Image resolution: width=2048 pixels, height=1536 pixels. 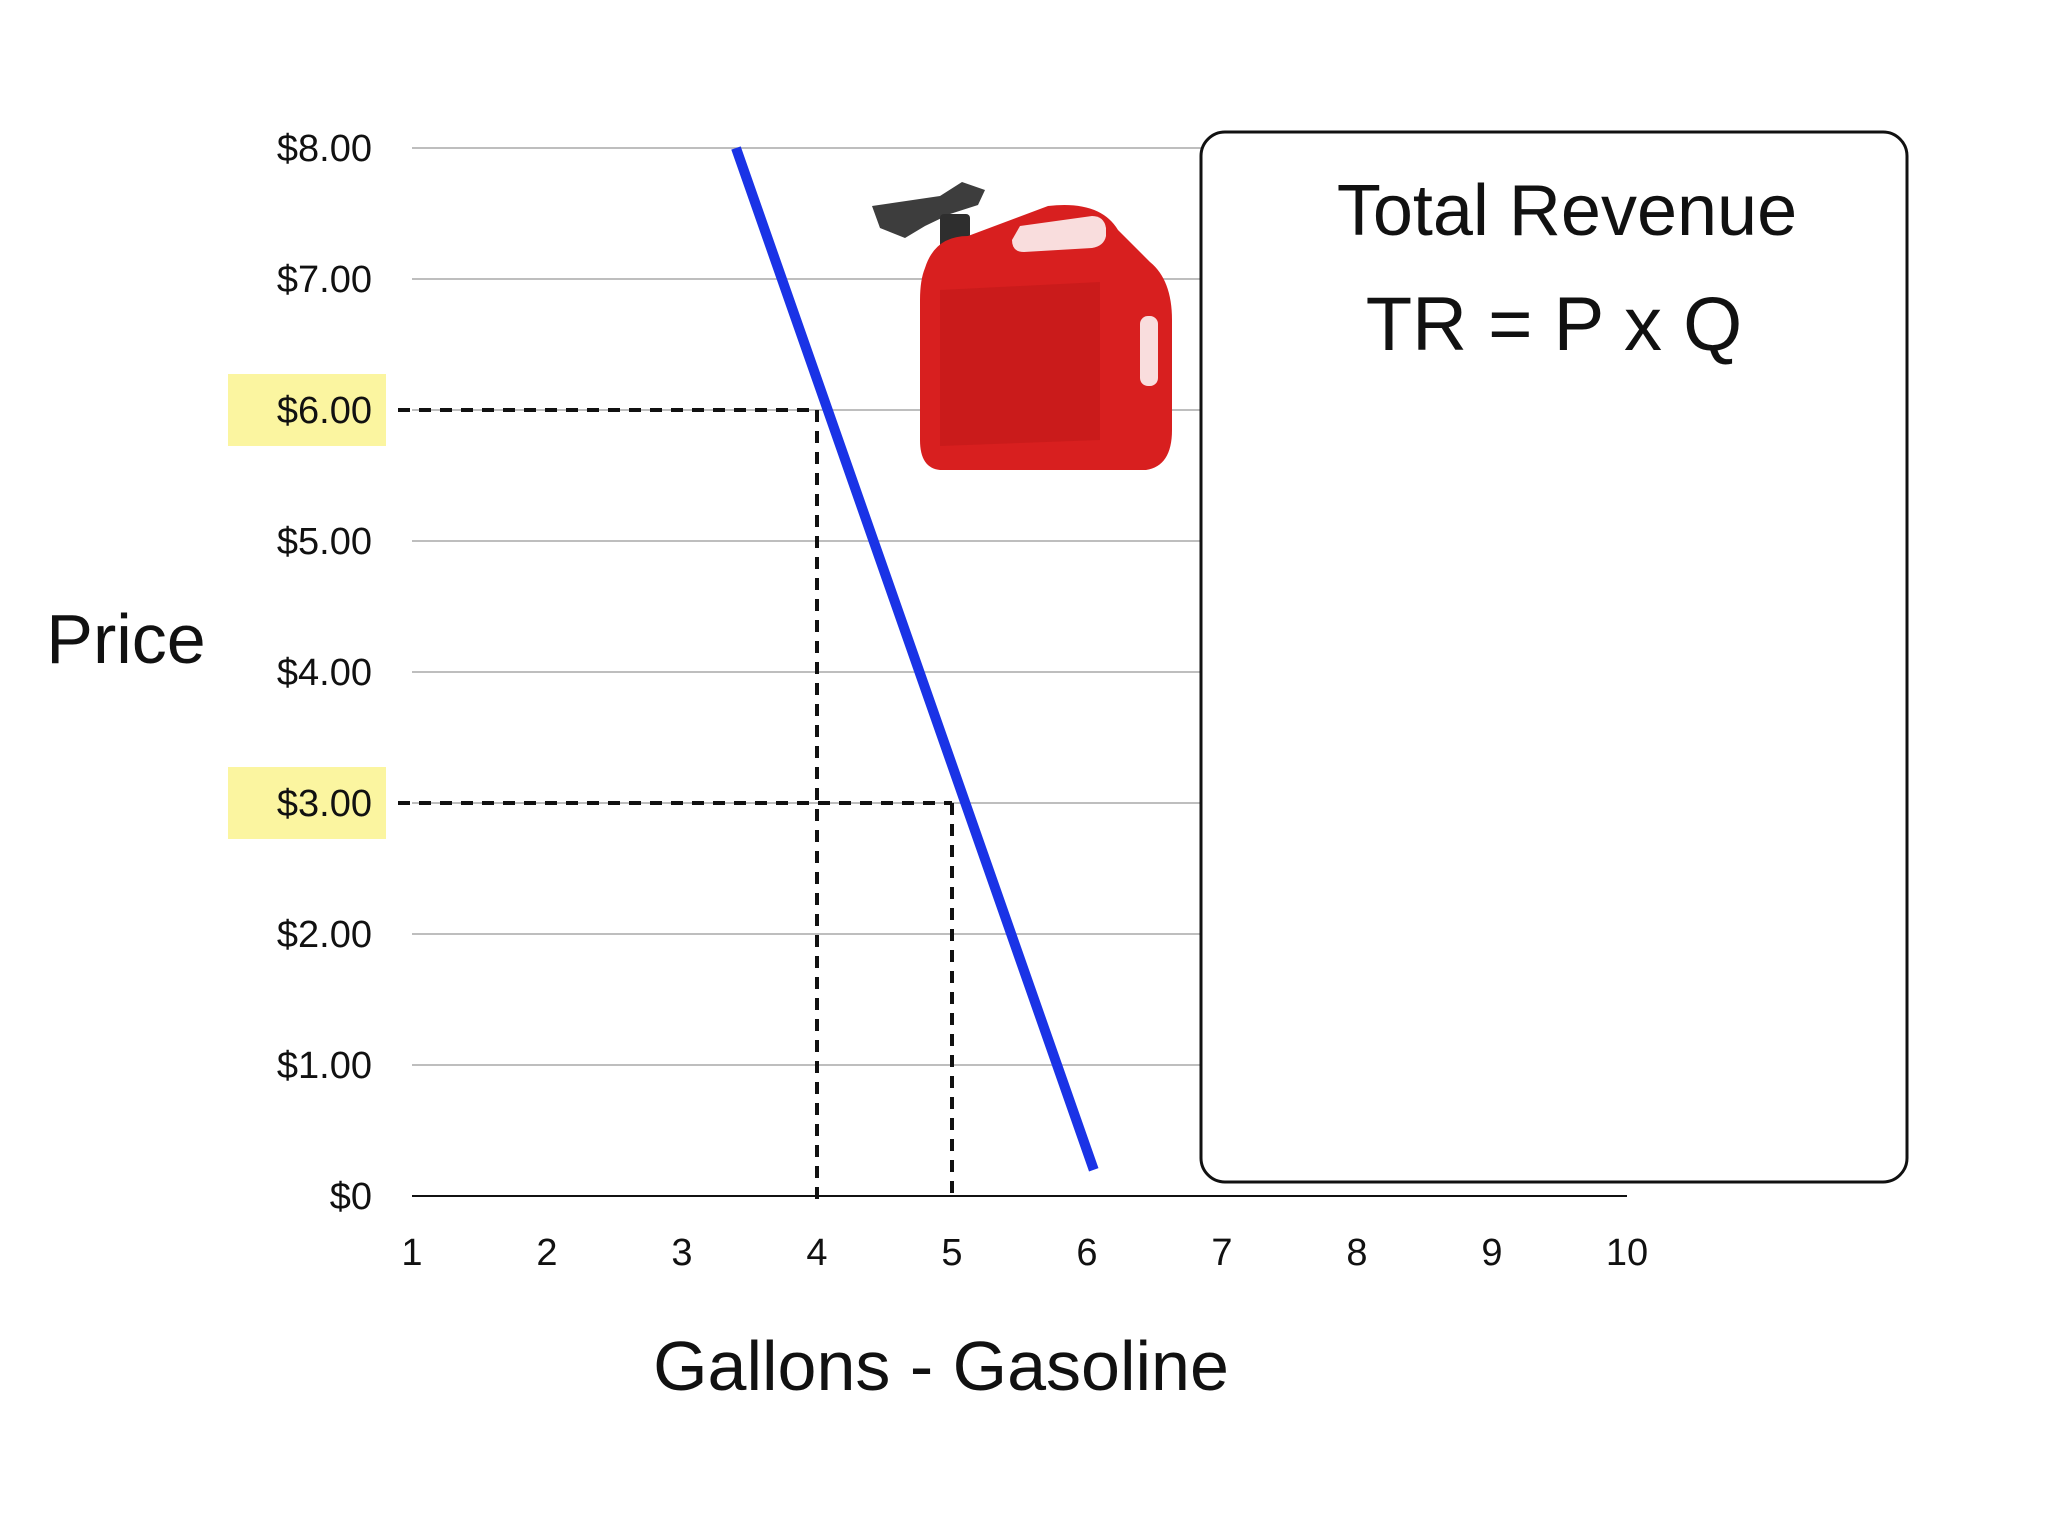 What do you see at coordinates (1022, 326) in the screenshot?
I see `gasoline-can-icon` at bounding box center [1022, 326].